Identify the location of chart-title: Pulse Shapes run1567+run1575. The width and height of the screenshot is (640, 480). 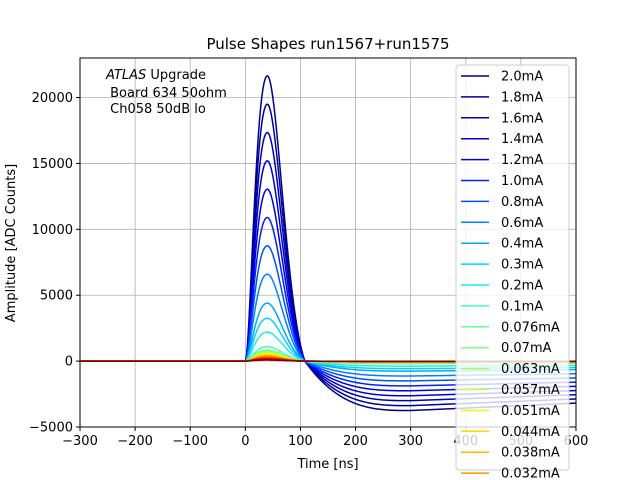
(327, 44).